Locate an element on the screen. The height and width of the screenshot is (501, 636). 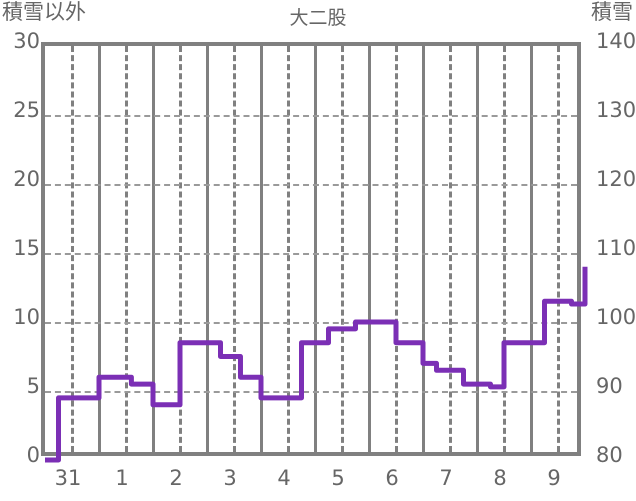
left-tick-label: 0 is located at coordinates (33, 455).